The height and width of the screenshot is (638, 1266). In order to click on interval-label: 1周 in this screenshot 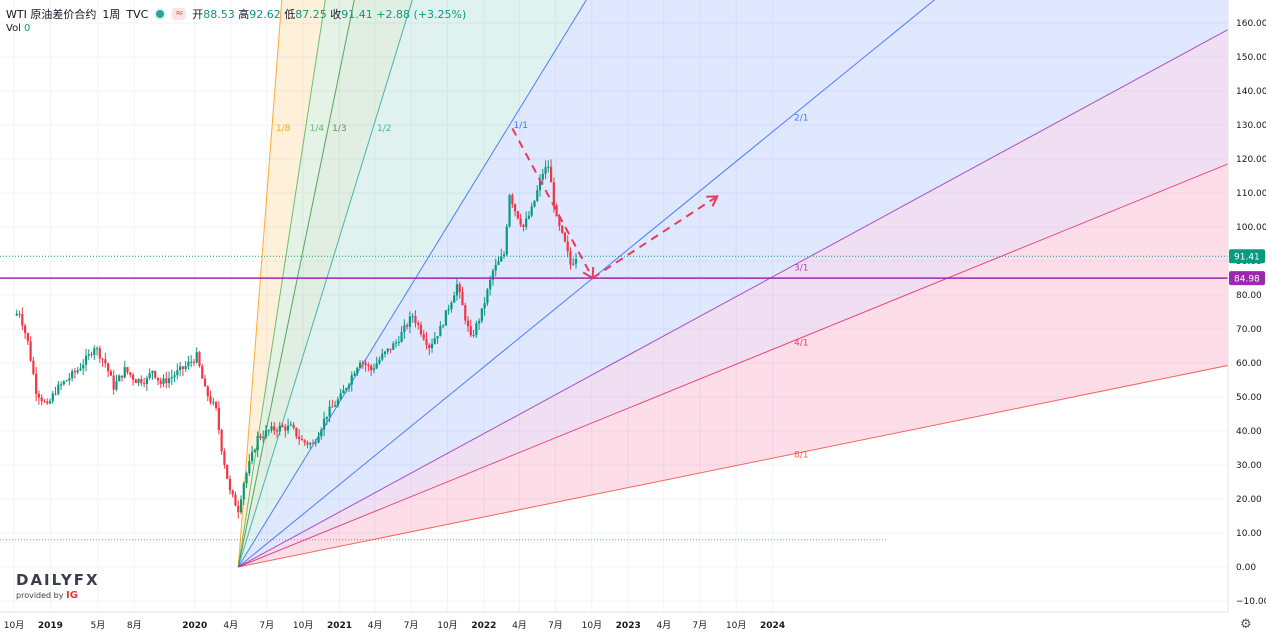, I will do `click(111, 14)`.